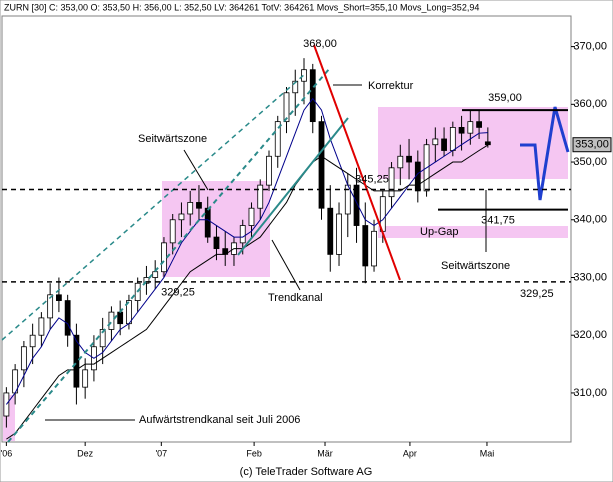 The image size is (613, 482). Describe the element at coordinates (487, 453) in the screenshot. I see `x-tick-label: Mai` at that location.